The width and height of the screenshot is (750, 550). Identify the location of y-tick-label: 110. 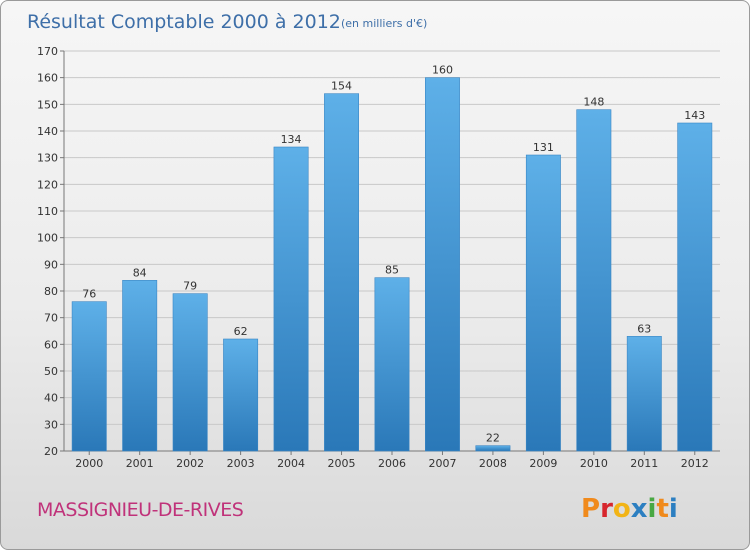
(47, 211).